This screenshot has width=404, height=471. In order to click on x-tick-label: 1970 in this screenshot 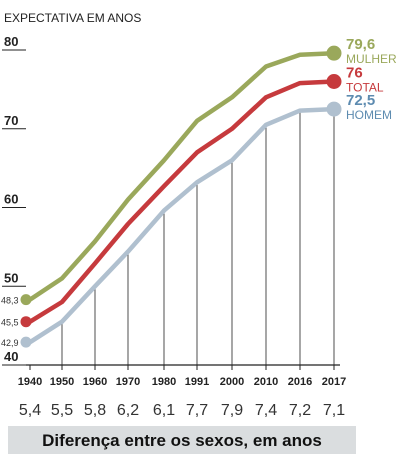, I will do `click(128, 382)`.